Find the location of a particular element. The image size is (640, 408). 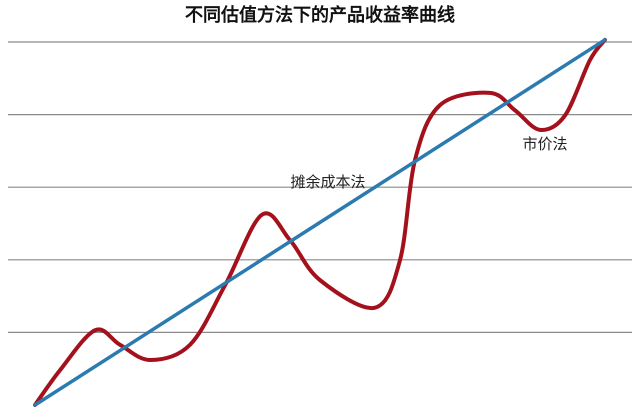

series-label: 市价法 is located at coordinates (544, 144).